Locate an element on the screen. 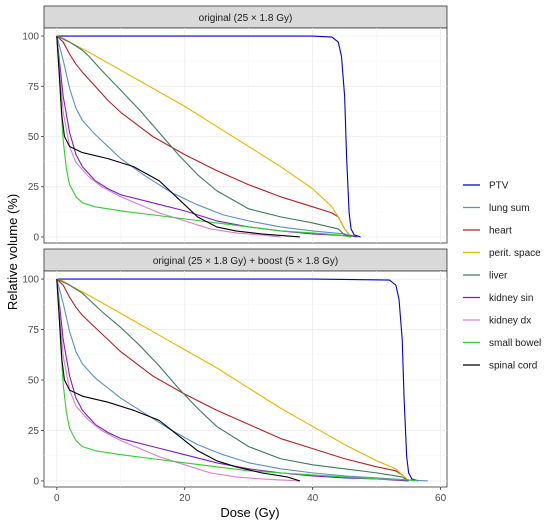  legend-label: heart is located at coordinates (500, 231).